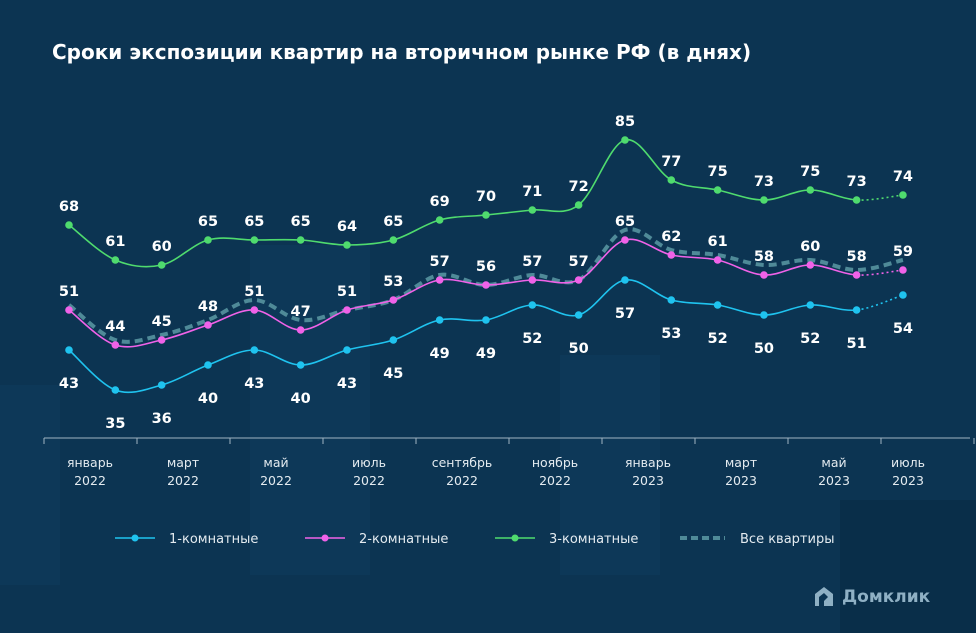 This screenshot has width=976, height=633. What do you see at coordinates (532, 339) in the screenshot?
I see `data-label: 52` at bounding box center [532, 339].